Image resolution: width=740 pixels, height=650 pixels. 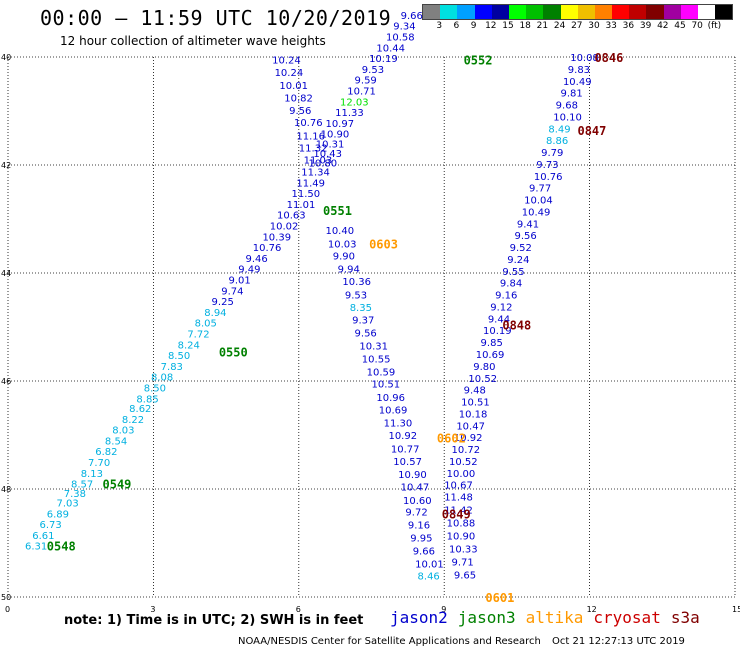 I want to click on wave-height-value: 9.59, so click(x=366, y=81).